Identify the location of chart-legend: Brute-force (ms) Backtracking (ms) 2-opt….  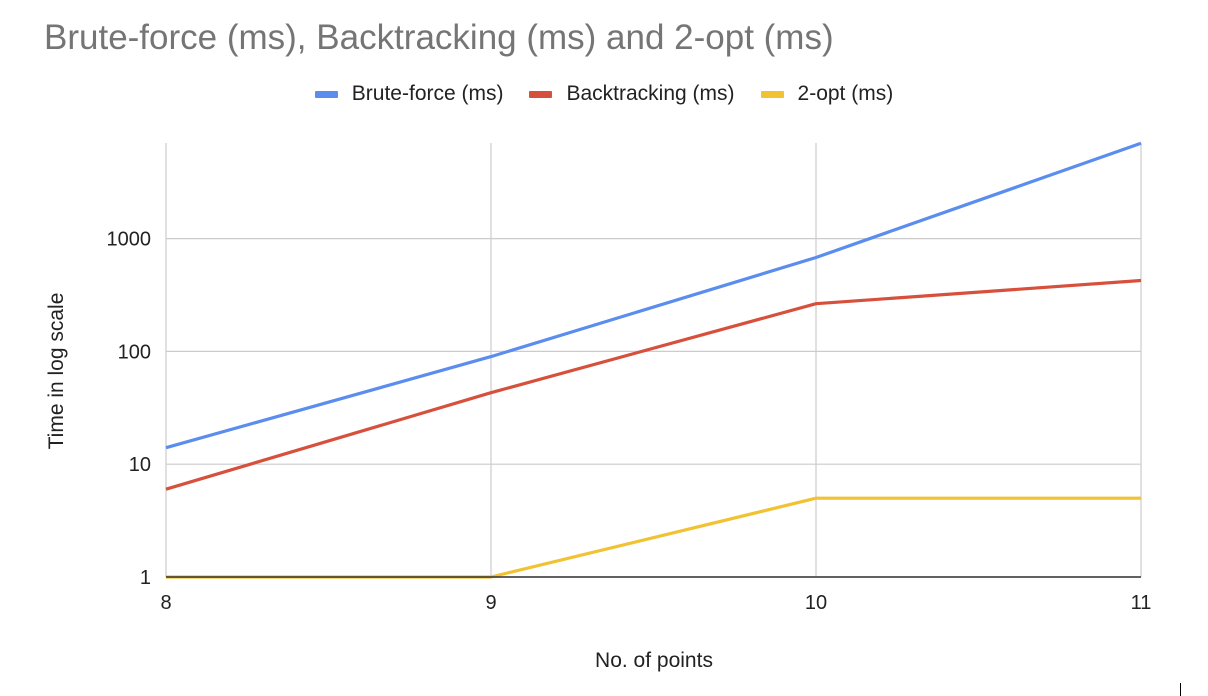
(604, 94).